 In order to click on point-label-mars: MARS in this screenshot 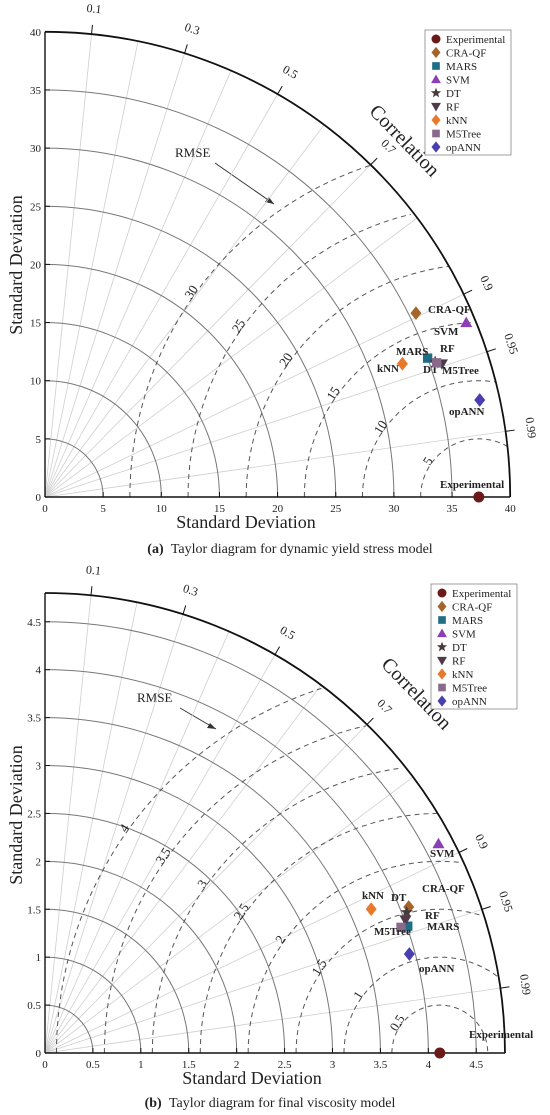, I will do `click(412, 352)`.